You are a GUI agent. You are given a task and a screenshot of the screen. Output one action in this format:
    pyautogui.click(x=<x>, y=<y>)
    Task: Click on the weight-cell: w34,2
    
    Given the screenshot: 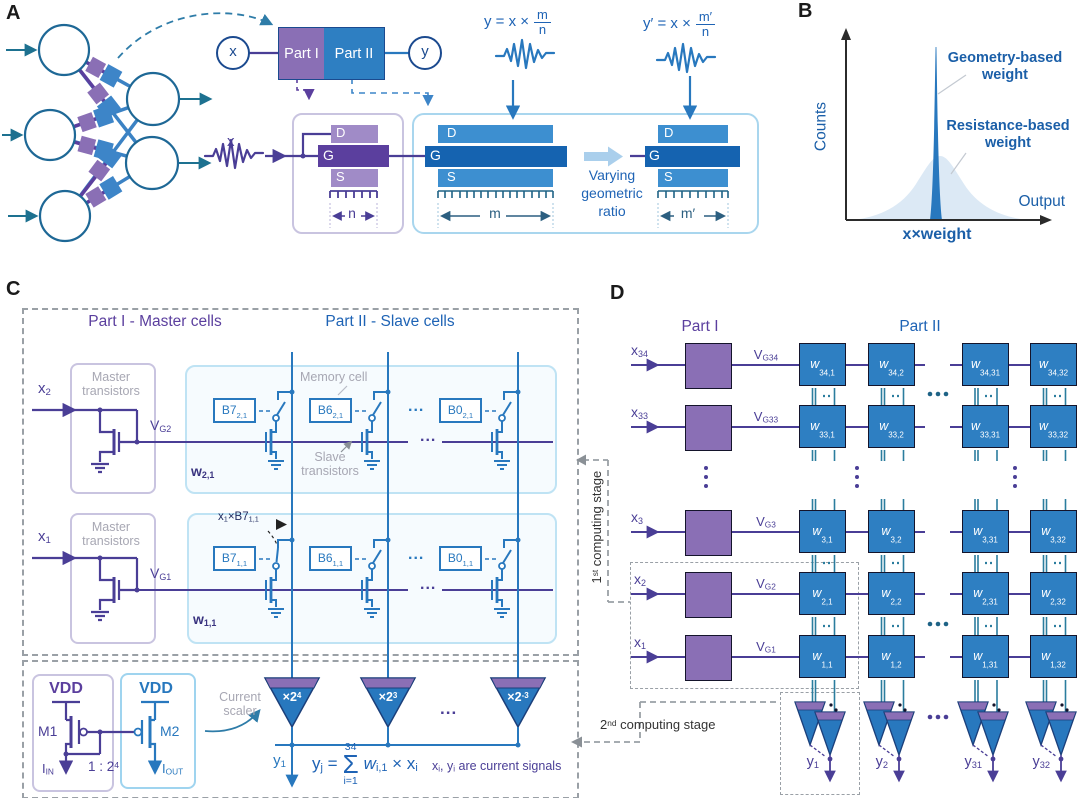 What is the action you would take?
    pyautogui.click(x=891, y=364)
    